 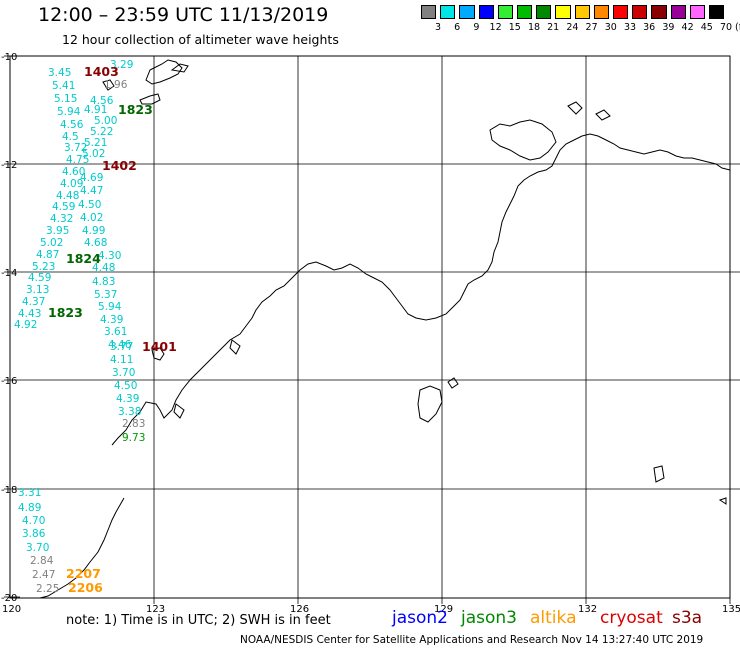 I want to click on pass-time-label: 1401, so click(x=159, y=346).